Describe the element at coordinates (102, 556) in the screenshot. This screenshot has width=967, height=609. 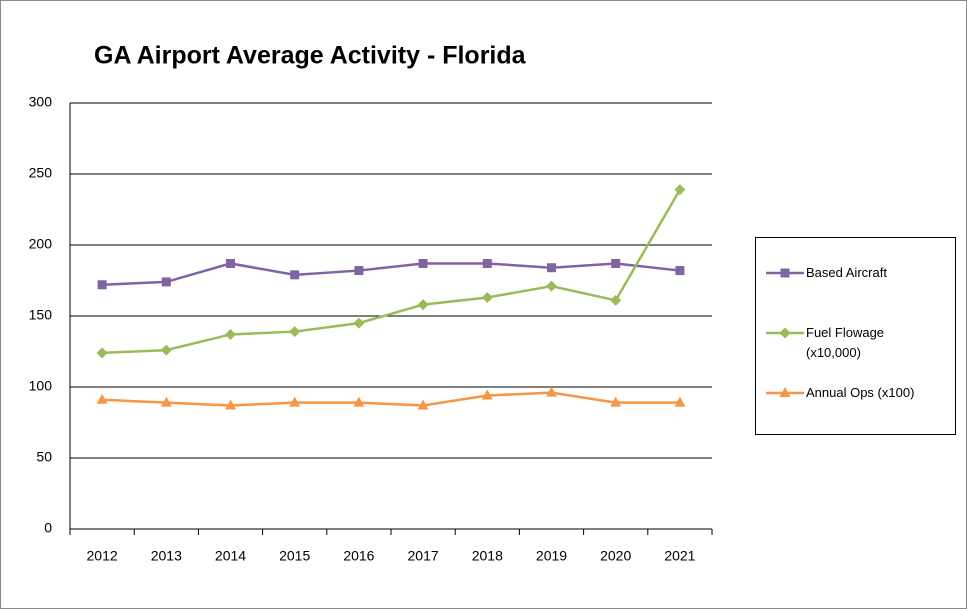
I see `x-tick-label: 2012` at that location.